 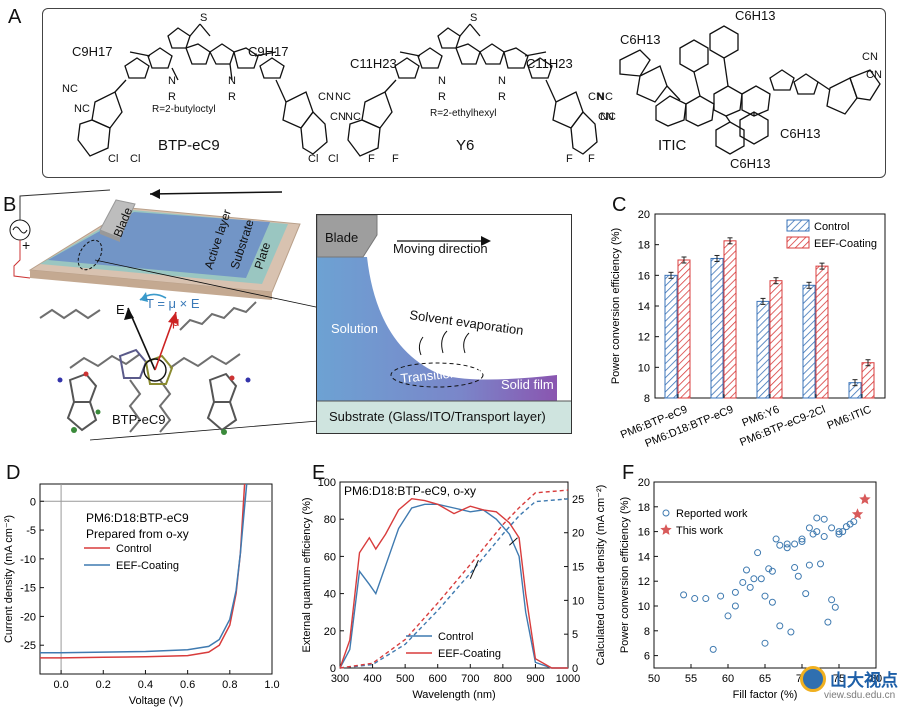 What do you see at coordinates (354, 328) in the screenshot?
I see `solution-label: Solution` at bounding box center [354, 328].